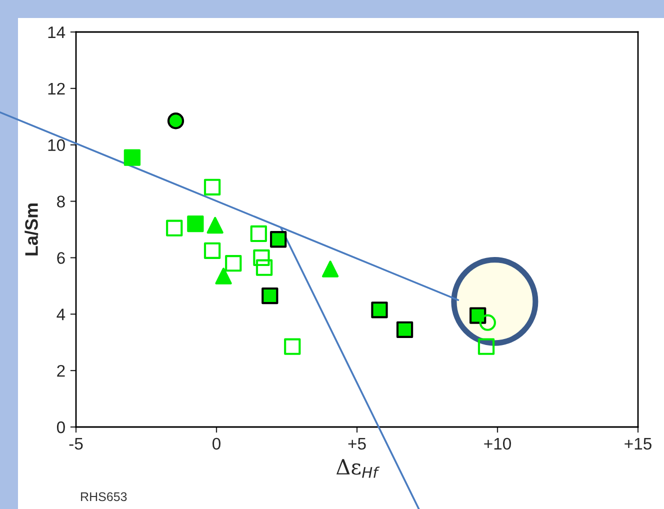 Image resolution: width=664 pixels, height=509 pixels. Describe the element at coordinates (31, 230) in the screenshot. I see `y-axis-title: La/Sm` at that location.